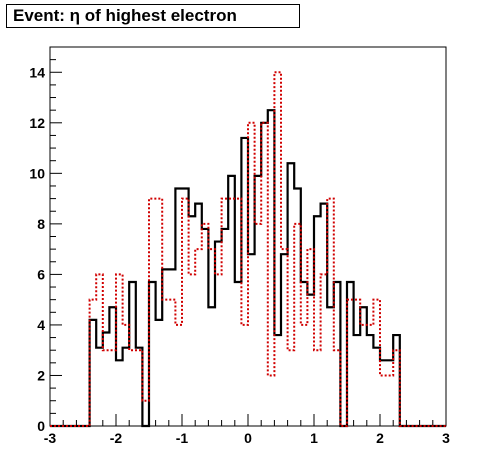 Image resolution: width=496 pixels, height=472 pixels. Describe the element at coordinates (37, 173) in the screenshot. I see `y-tick-label: 10` at that location.